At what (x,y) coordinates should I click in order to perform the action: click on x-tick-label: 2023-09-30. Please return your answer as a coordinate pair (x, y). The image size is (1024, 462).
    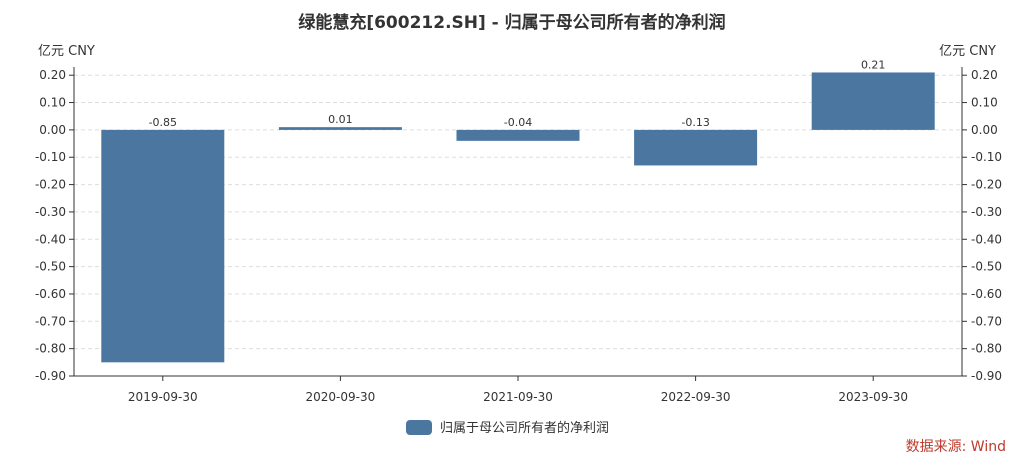
    Looking at the image, I should click on (873, 397).